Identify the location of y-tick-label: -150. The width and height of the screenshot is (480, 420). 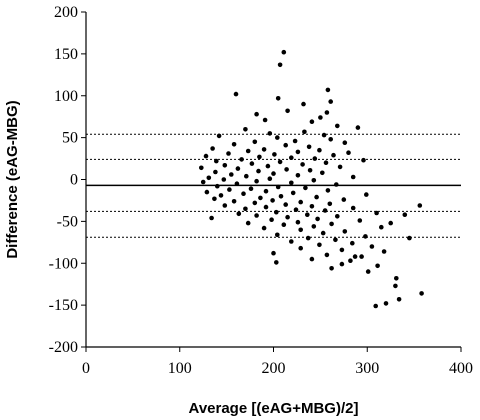
(63, 305).